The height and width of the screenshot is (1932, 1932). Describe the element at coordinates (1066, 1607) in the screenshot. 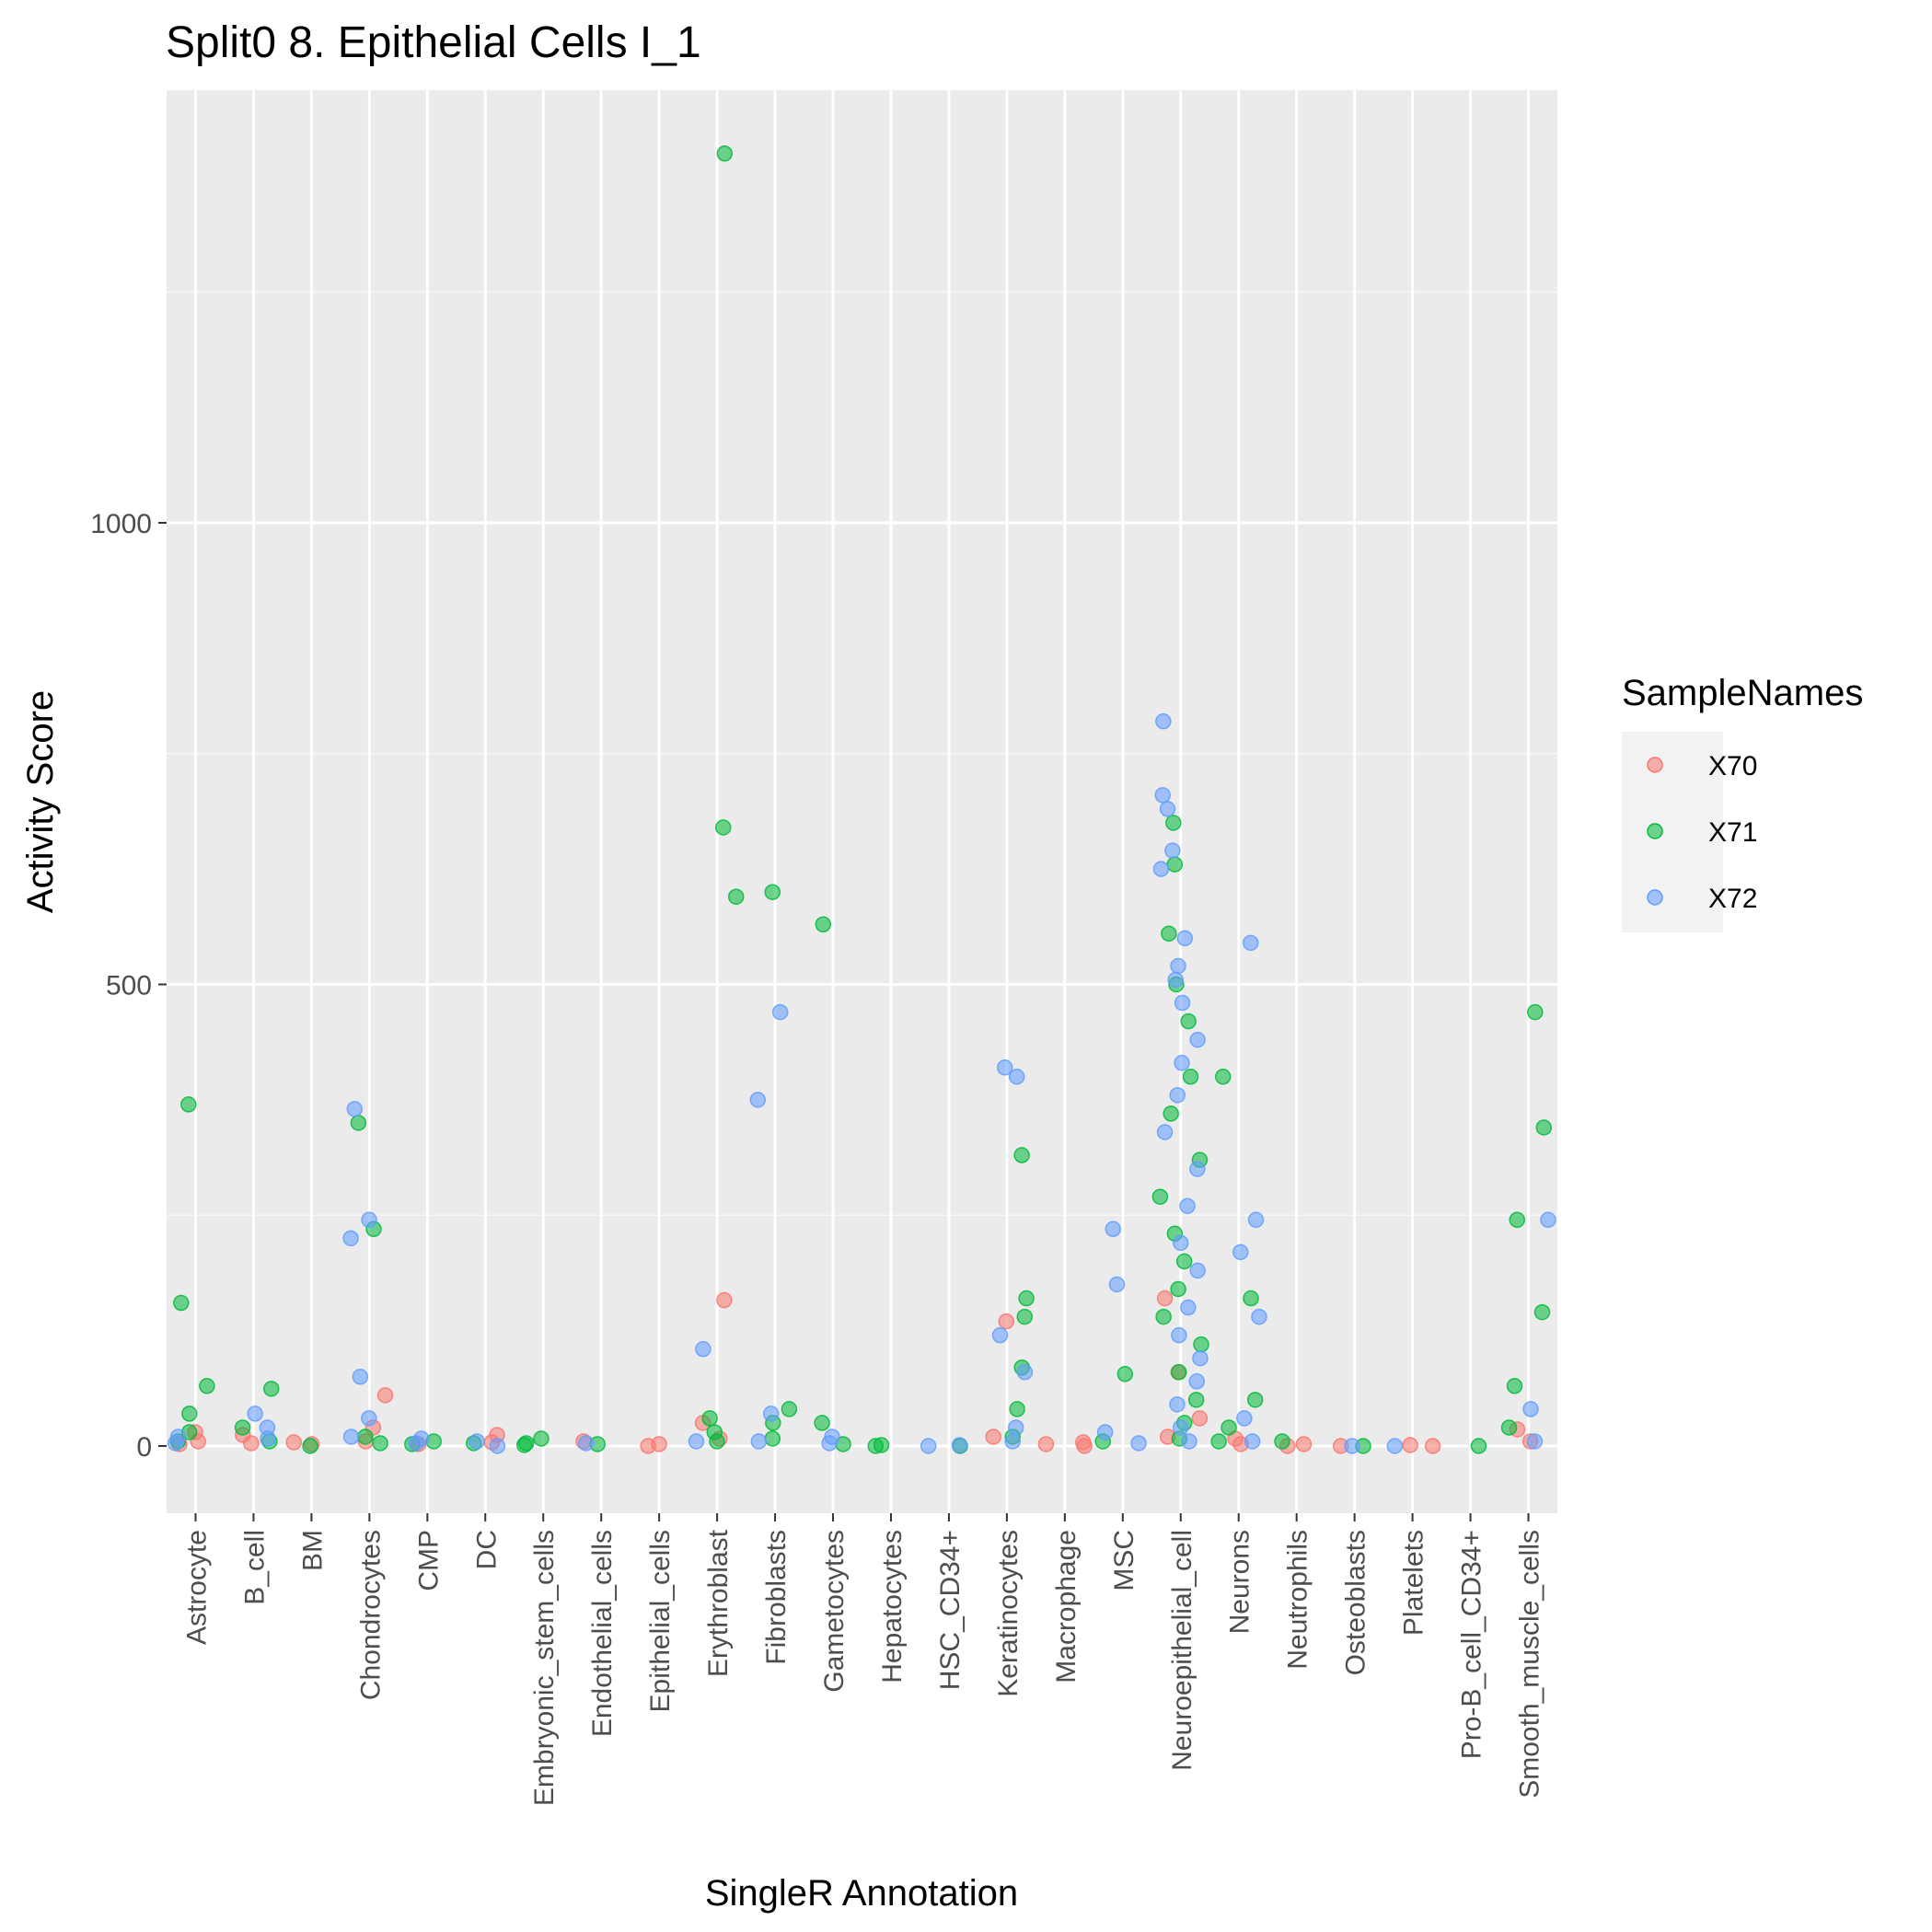

I see `x-tick-label: Macrophage` at that location.